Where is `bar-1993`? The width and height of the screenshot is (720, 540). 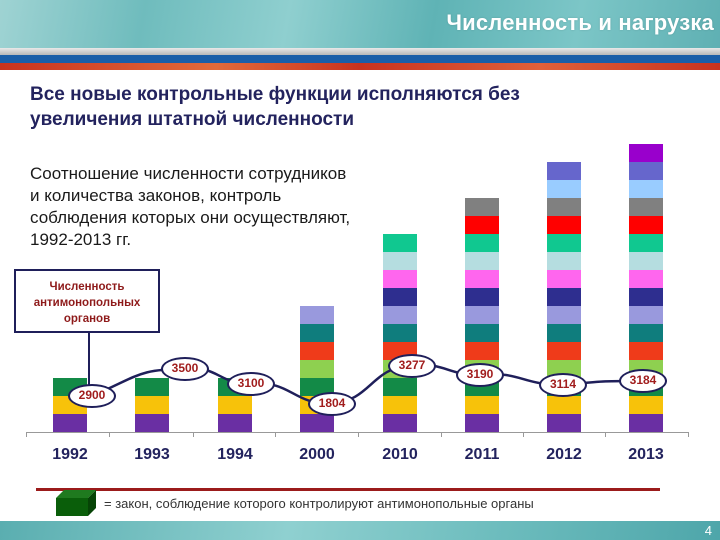 bar-1993 is located at coordinates (152, 405).